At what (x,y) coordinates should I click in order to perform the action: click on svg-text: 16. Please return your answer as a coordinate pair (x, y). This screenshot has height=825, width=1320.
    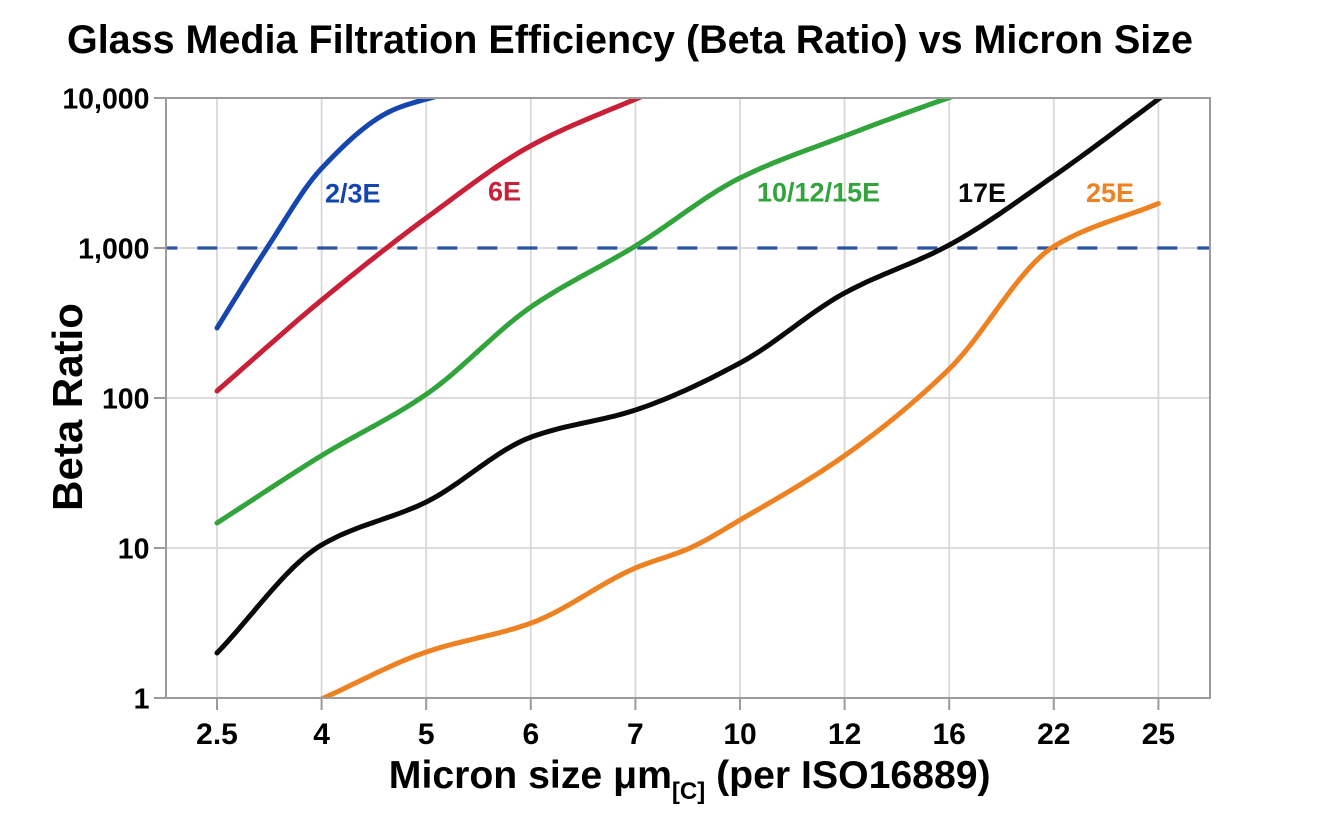
    Looking at the image, I should click on (949, 734).